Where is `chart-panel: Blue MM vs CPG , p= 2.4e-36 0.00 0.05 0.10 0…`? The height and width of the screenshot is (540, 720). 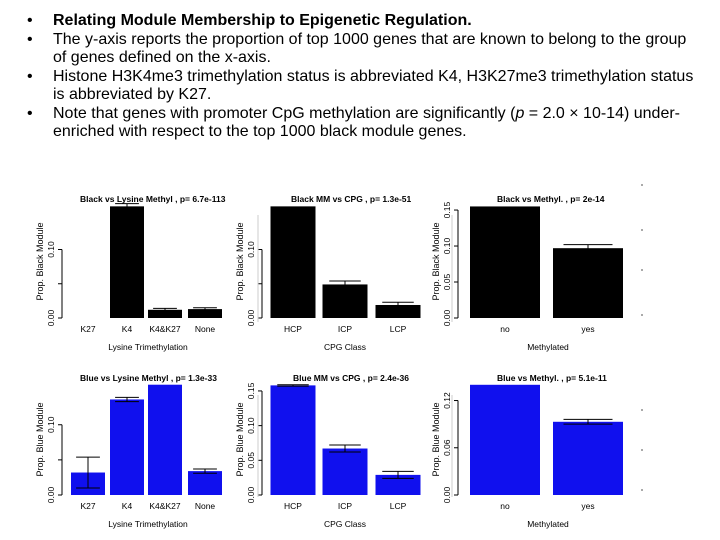
chart-panel: Blue MM vs CPG , p= 2.4e-36 0.00 0.05 0.10 0… is located at coordinates (328, 451).